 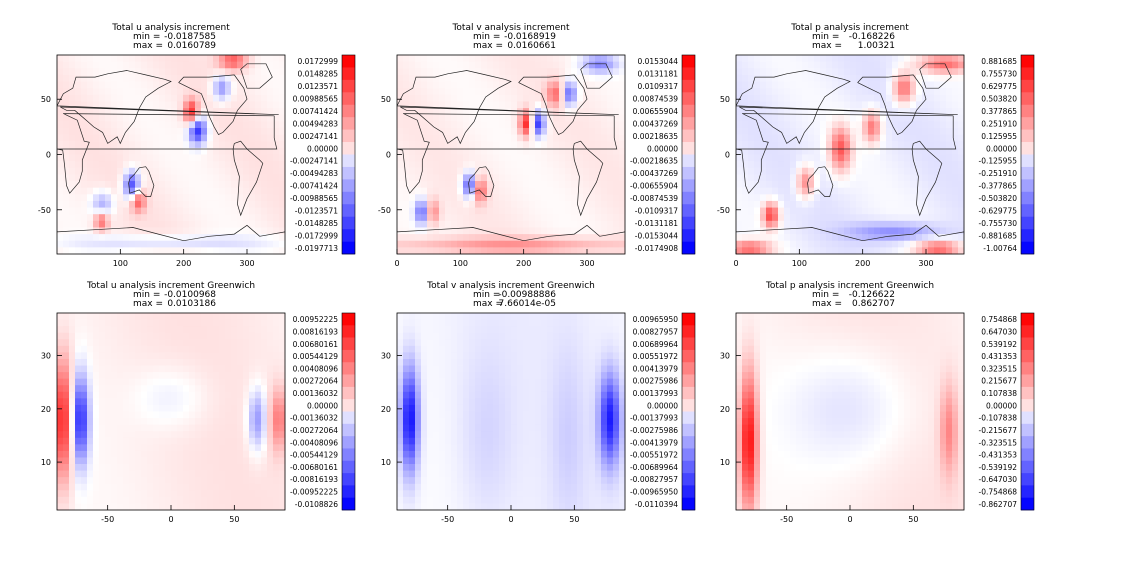 I want to click on colorbar-swatch, so click(x=348, y=418).